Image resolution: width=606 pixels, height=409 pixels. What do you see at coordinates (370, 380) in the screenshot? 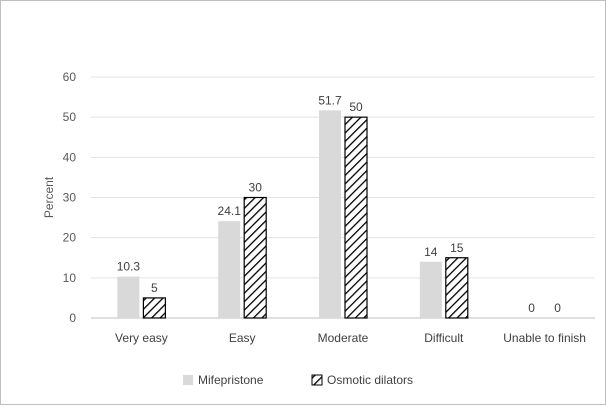
I see `legend-label: Osmotic dilators` at bounding box center [370, 380].